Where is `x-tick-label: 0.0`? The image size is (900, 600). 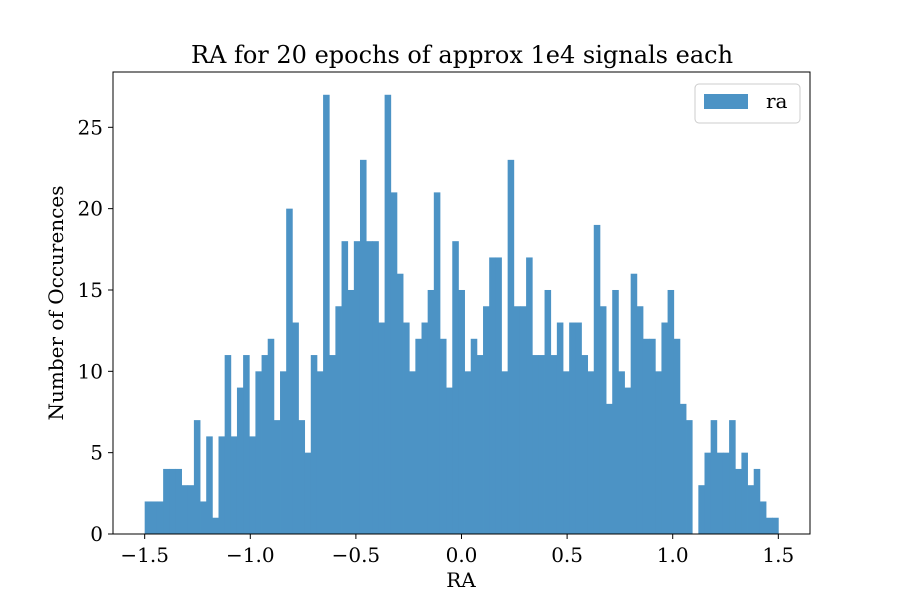
x-tick-label: 0.0 is located at coordinates (462, 555).